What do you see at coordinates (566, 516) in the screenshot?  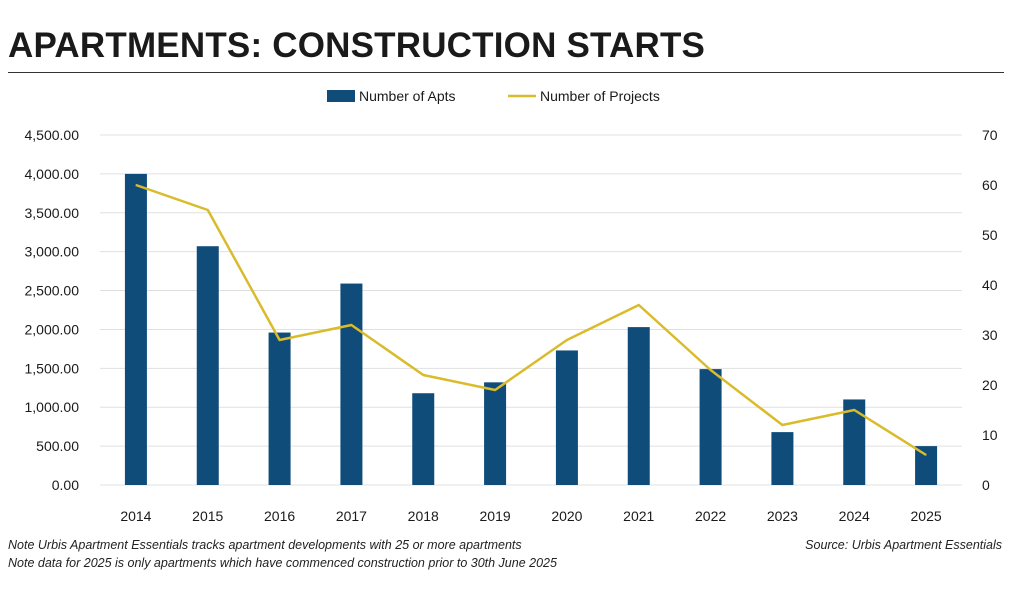 I see `x-tick-label: 2020` at bounding box center [566, 516].